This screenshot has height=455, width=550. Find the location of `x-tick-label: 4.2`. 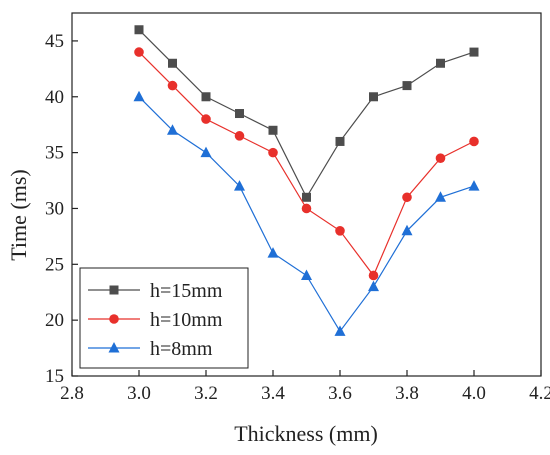

x-tick-label: 4.2 is located at coordinates (539, 393).